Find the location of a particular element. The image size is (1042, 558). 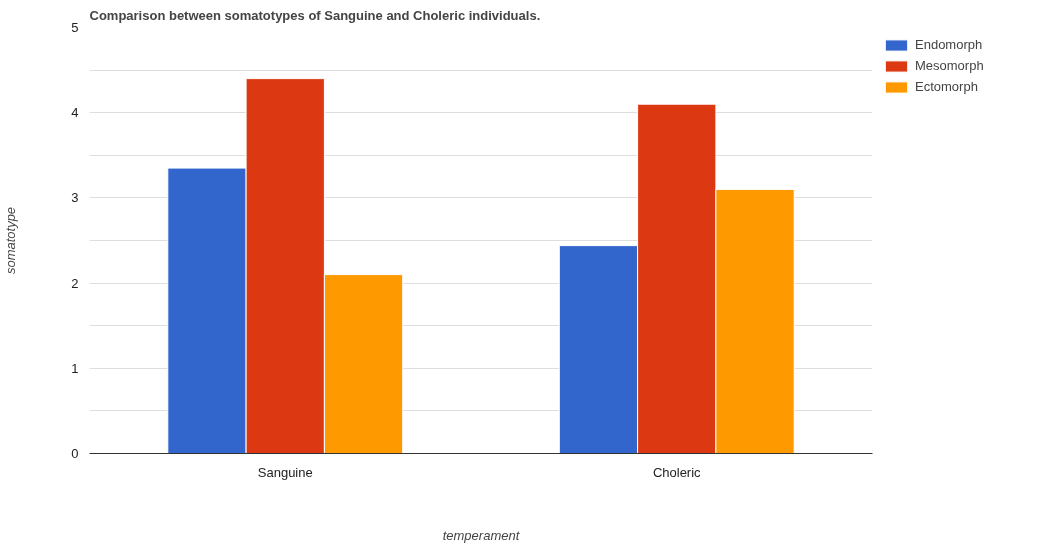

x-tick-label: Sanguine is located at coordinates (285, 472).